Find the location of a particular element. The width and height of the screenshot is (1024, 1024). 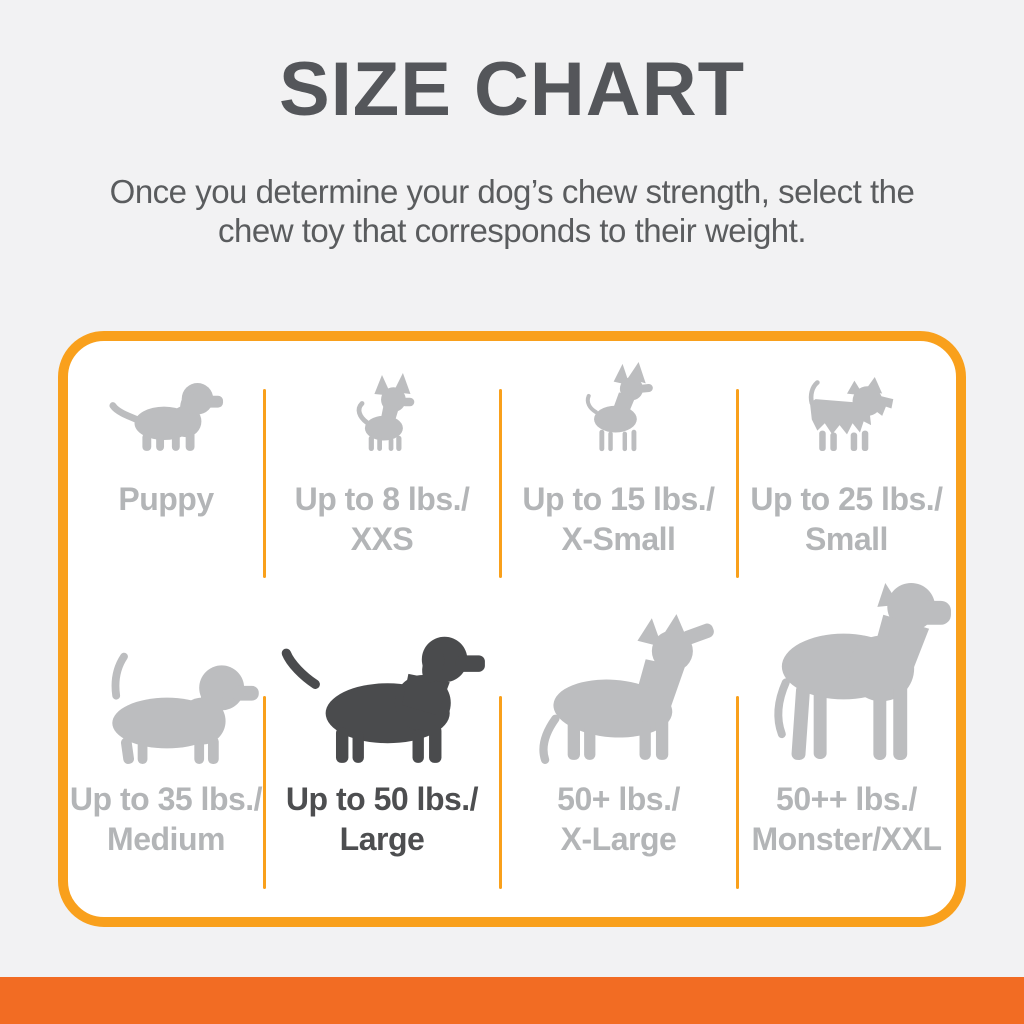

page-title: SIZE CHART is located at coordinates (512, 89).